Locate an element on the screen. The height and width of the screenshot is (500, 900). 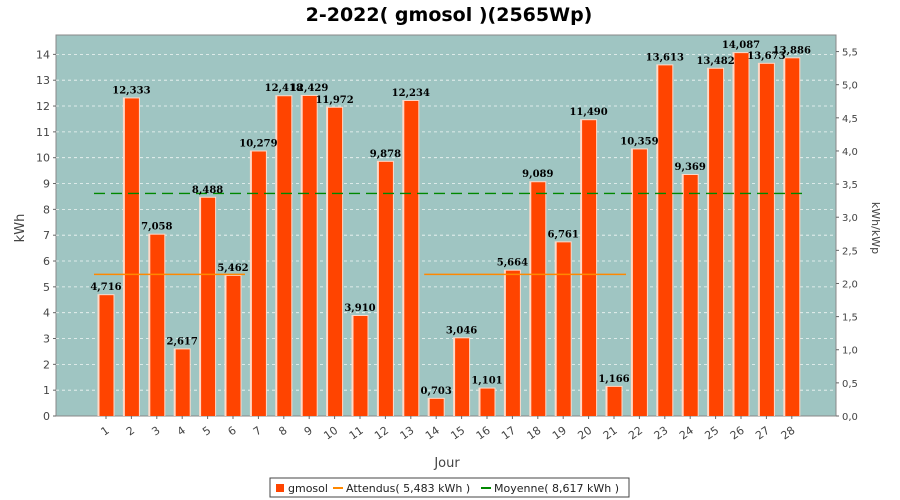
y-tick-label-right: 2,0 is located at coordinates (850, 284).